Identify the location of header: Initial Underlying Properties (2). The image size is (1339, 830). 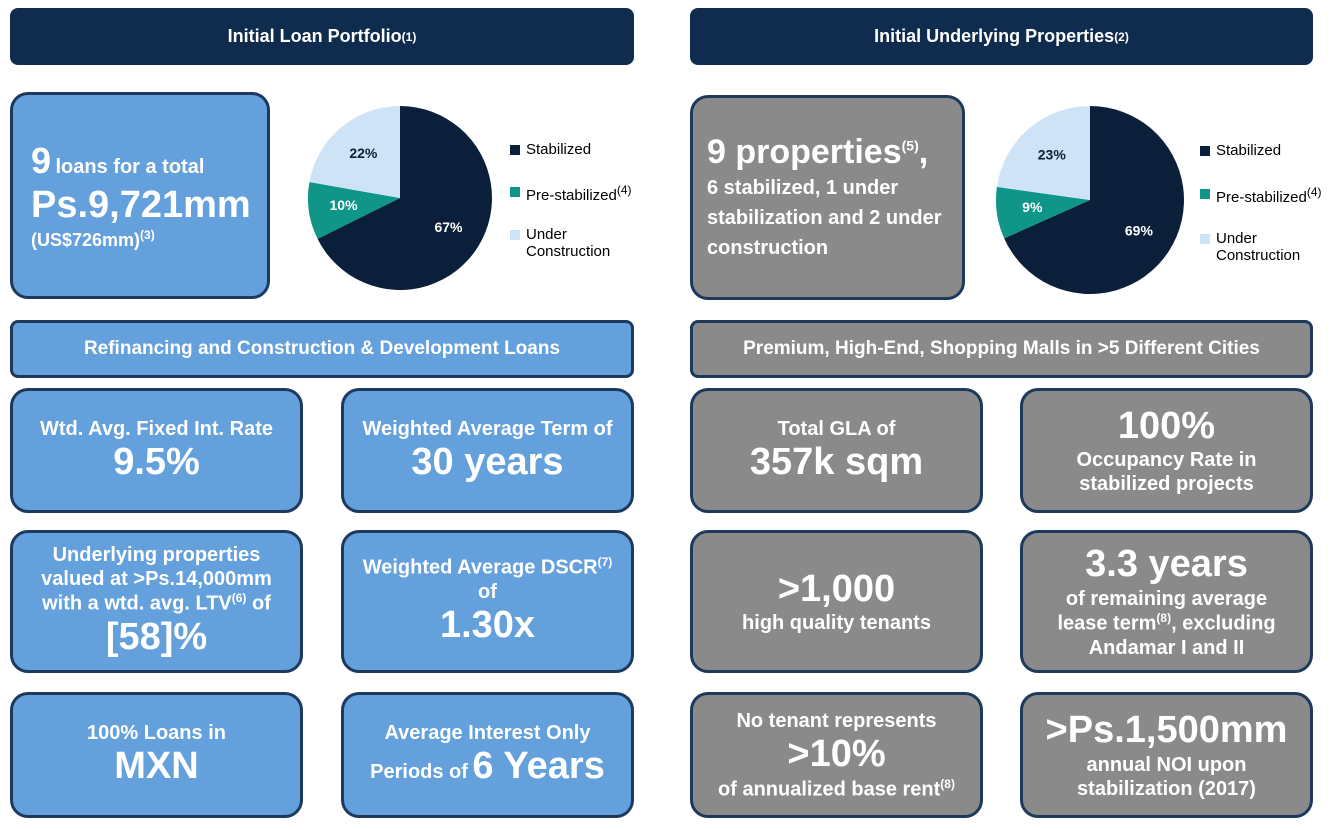
(1001, 36).